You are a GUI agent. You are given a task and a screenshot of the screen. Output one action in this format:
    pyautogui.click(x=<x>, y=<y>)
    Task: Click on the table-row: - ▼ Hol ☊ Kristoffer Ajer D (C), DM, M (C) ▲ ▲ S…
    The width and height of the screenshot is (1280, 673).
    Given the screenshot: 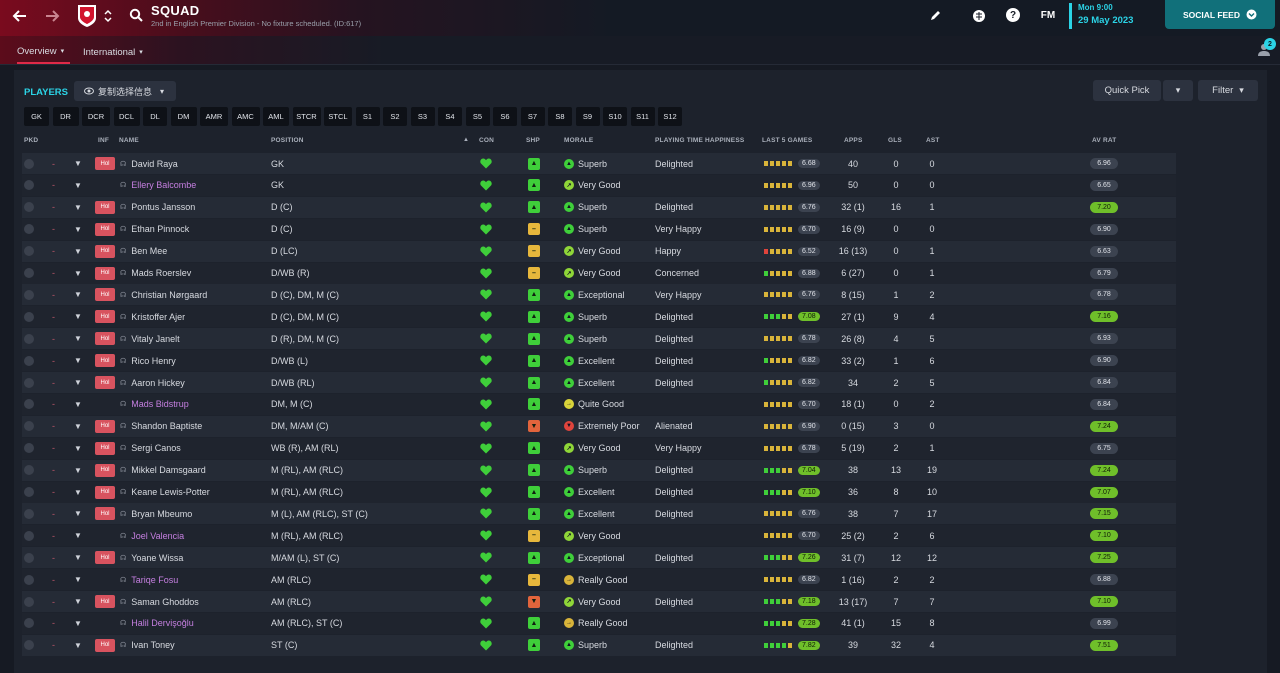 What is the action you would take?
    pyautogui.click(x=599, y=317)
    